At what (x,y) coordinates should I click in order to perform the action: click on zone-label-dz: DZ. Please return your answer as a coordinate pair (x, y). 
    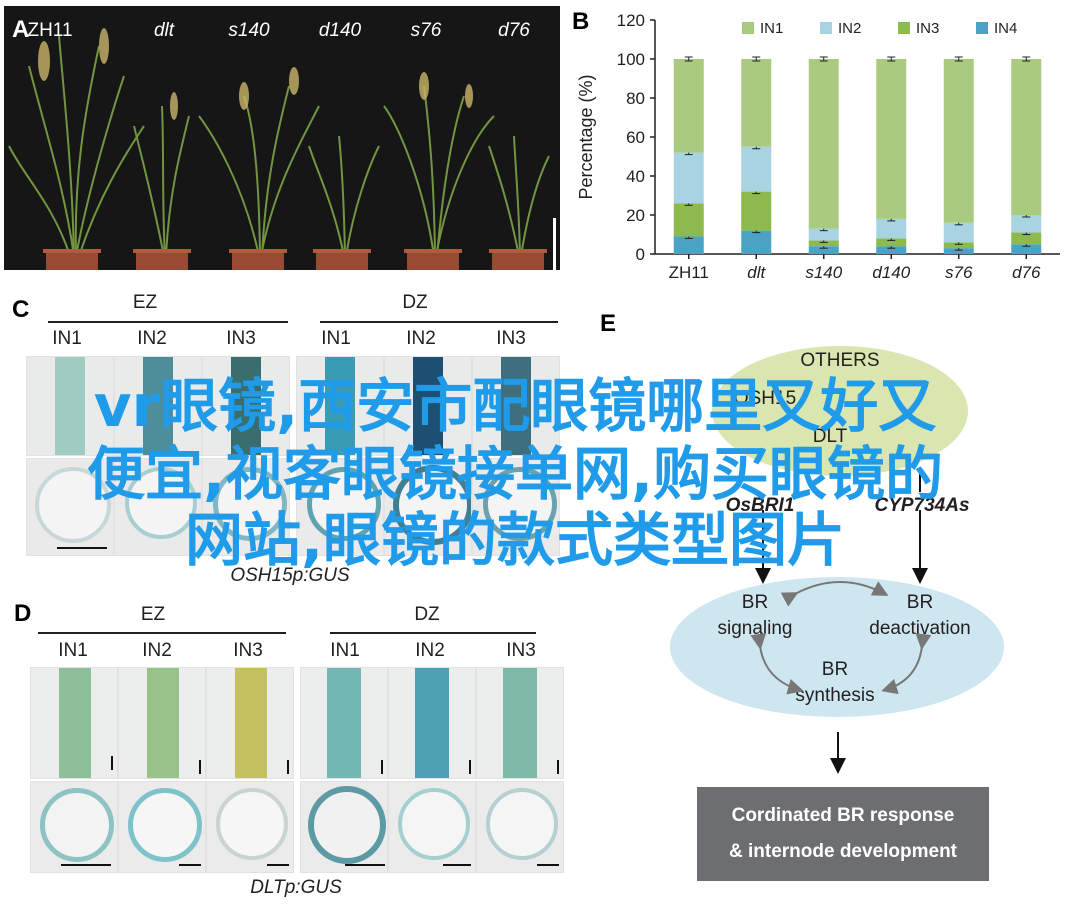
    Looking at the image, I should click on (415, 302).